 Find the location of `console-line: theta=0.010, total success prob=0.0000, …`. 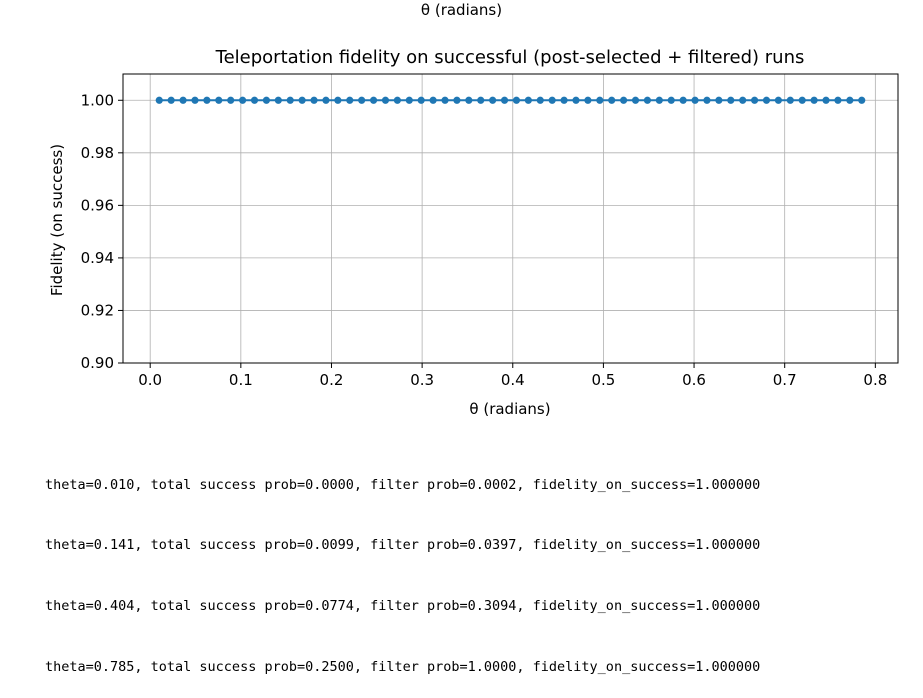

console-line: theta=0.010, total success prob=0.0000, … is located at coordinates (403, 484).